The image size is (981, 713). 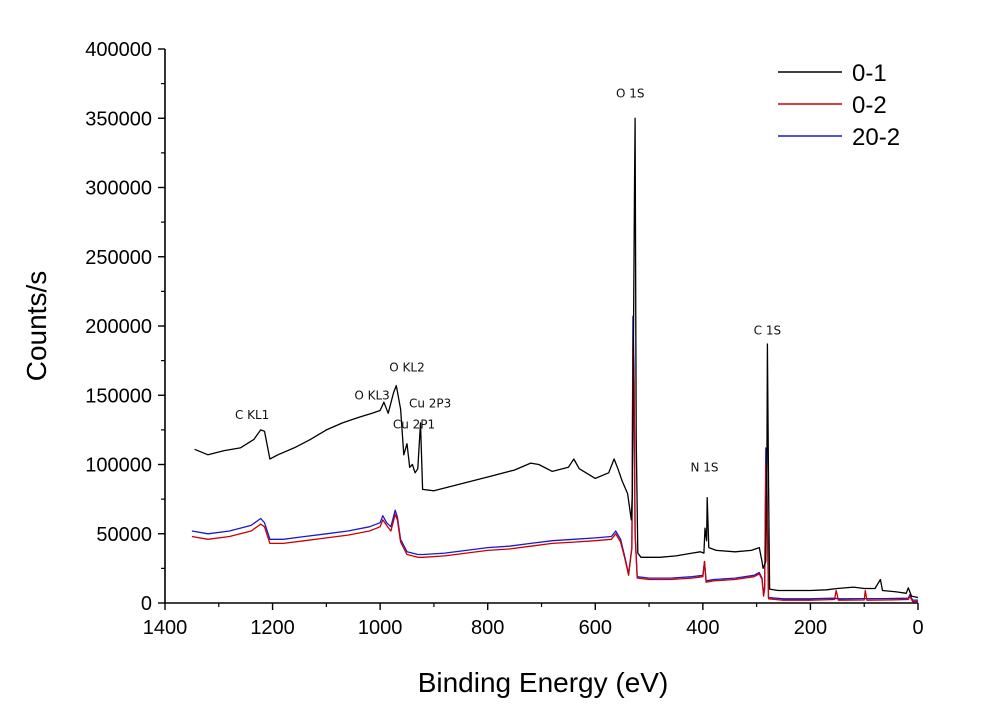 What do you see at coordinates (118, 189) in the screenshot?
I see `y-tick-label: 300000` at bounding box center [118, 189].